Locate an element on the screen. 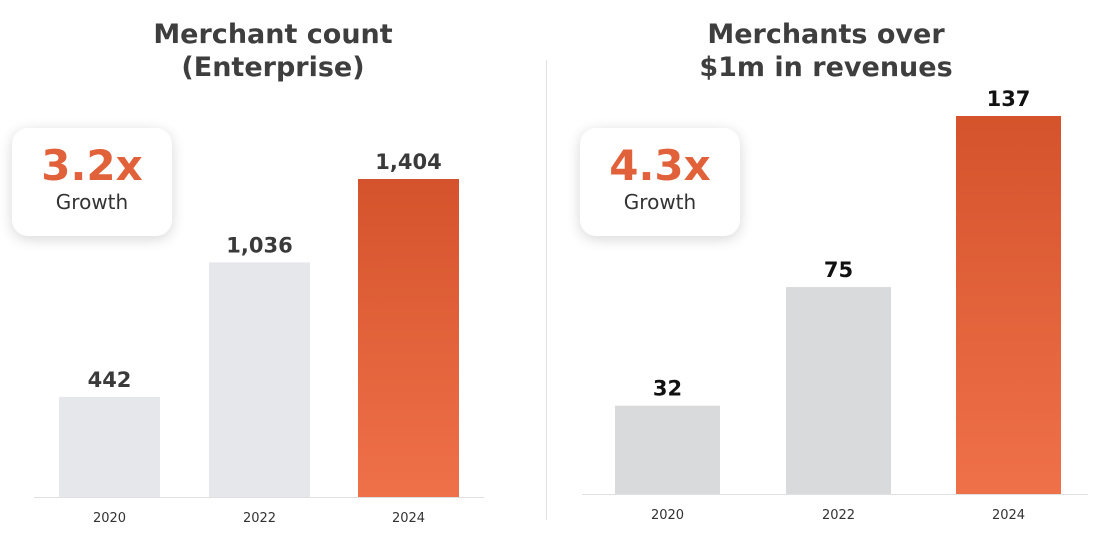  chart-title: Merchants over $1m in revenues is located at coordinates (826, 51).